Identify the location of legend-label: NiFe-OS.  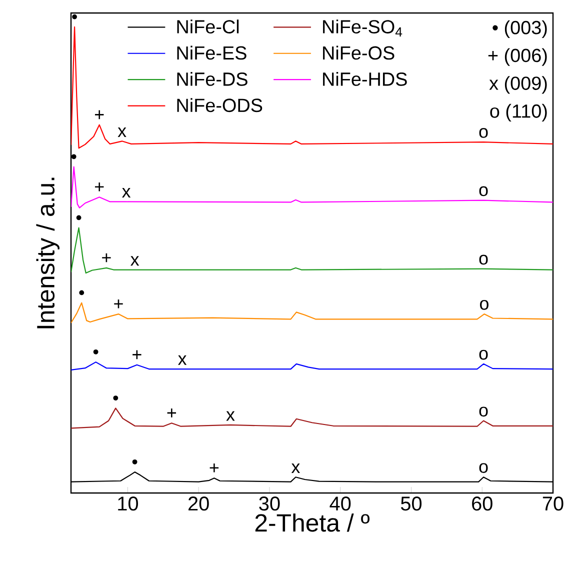
(358, 53).